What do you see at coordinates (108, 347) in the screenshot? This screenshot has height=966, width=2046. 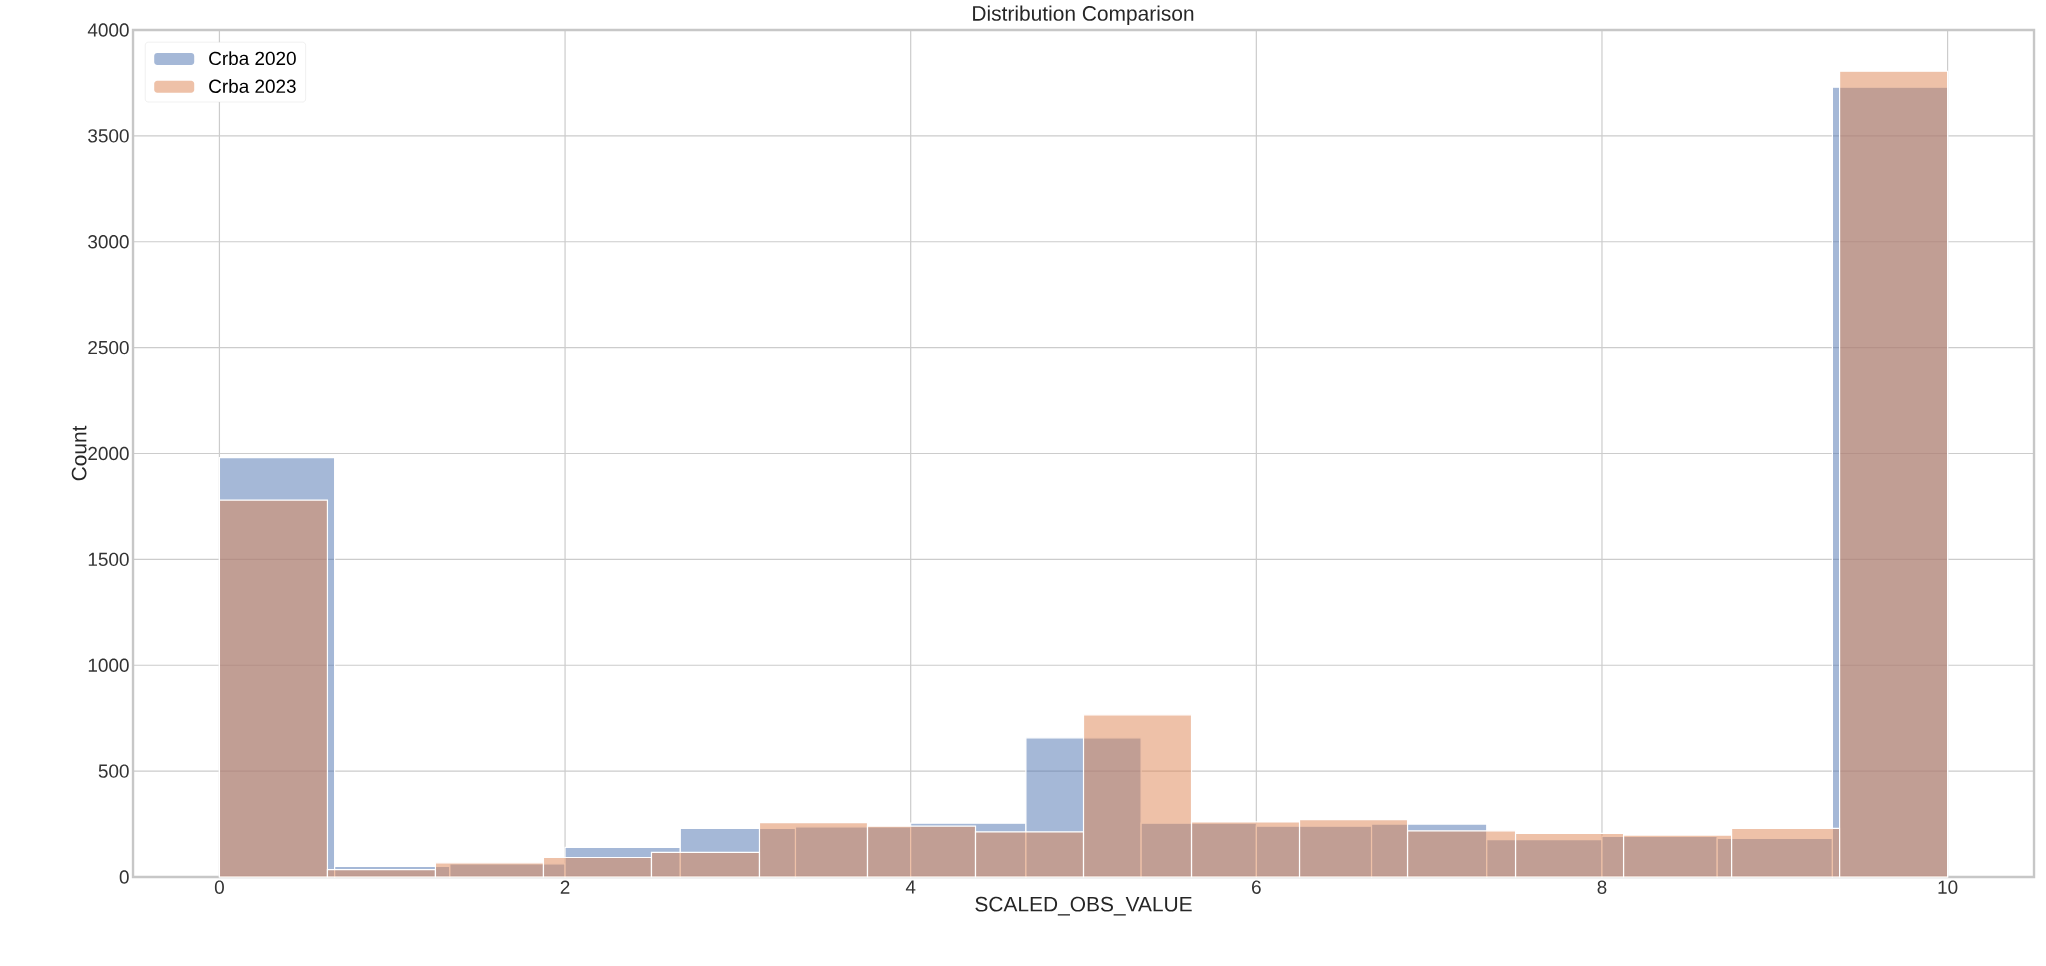 I see `y-tick-label: 2500` at bounding box center [108, 347].